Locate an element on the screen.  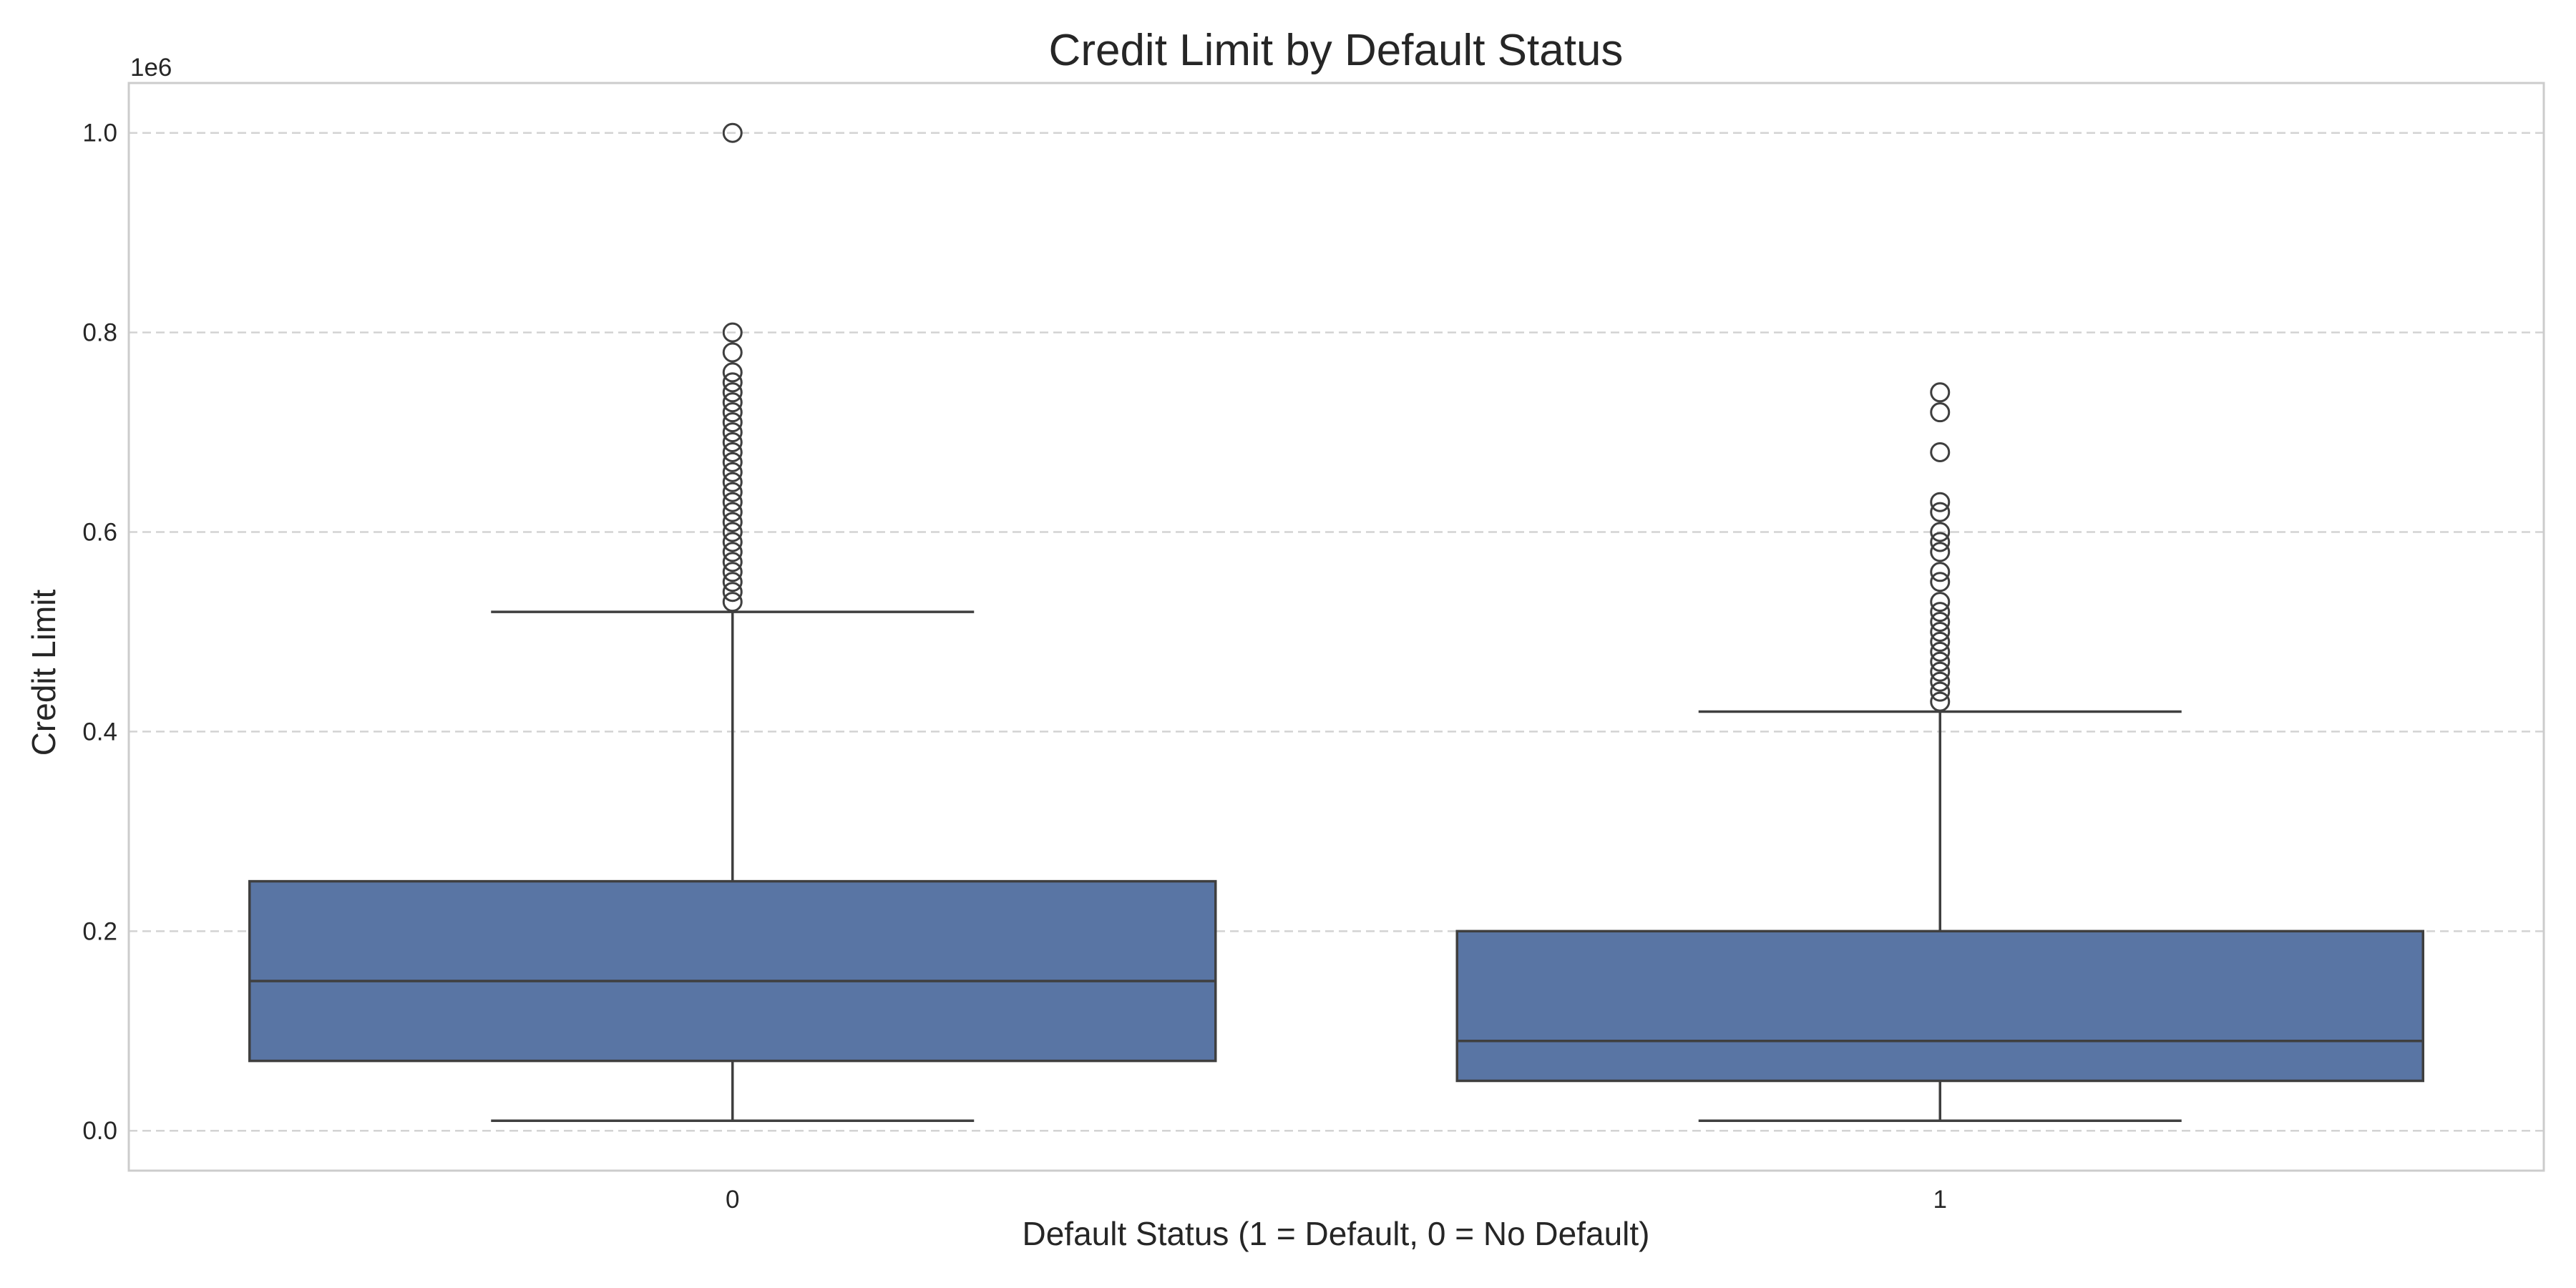
y-tick-label: 0.2 is located at coordinates (100, 931).